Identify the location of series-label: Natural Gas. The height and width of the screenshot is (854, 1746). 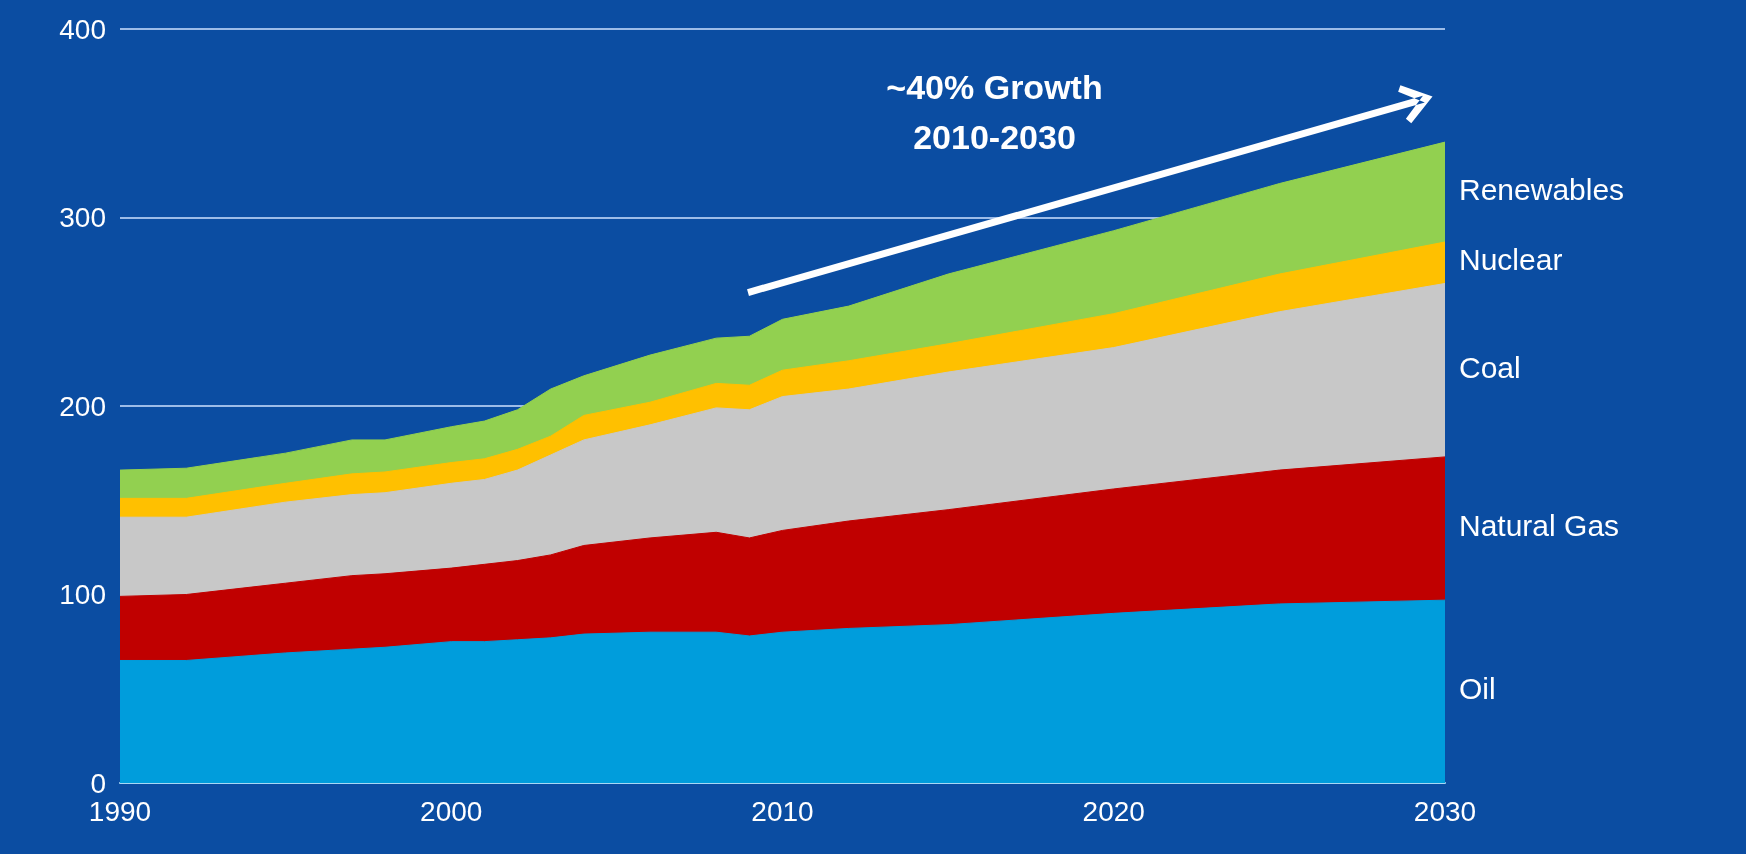
(1539, 526).